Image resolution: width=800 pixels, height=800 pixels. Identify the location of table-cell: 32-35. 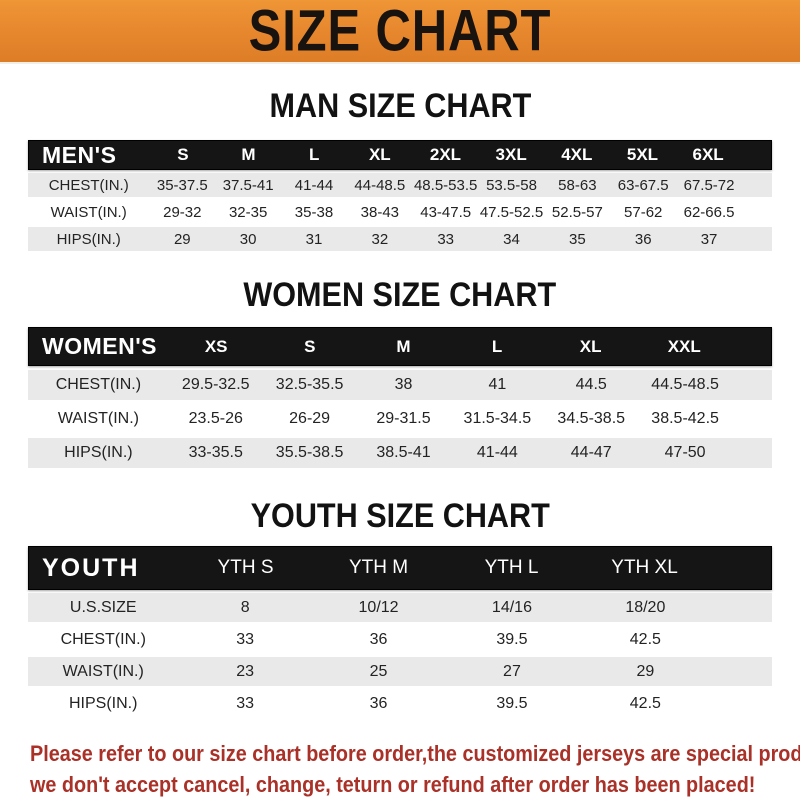
(248, 212).